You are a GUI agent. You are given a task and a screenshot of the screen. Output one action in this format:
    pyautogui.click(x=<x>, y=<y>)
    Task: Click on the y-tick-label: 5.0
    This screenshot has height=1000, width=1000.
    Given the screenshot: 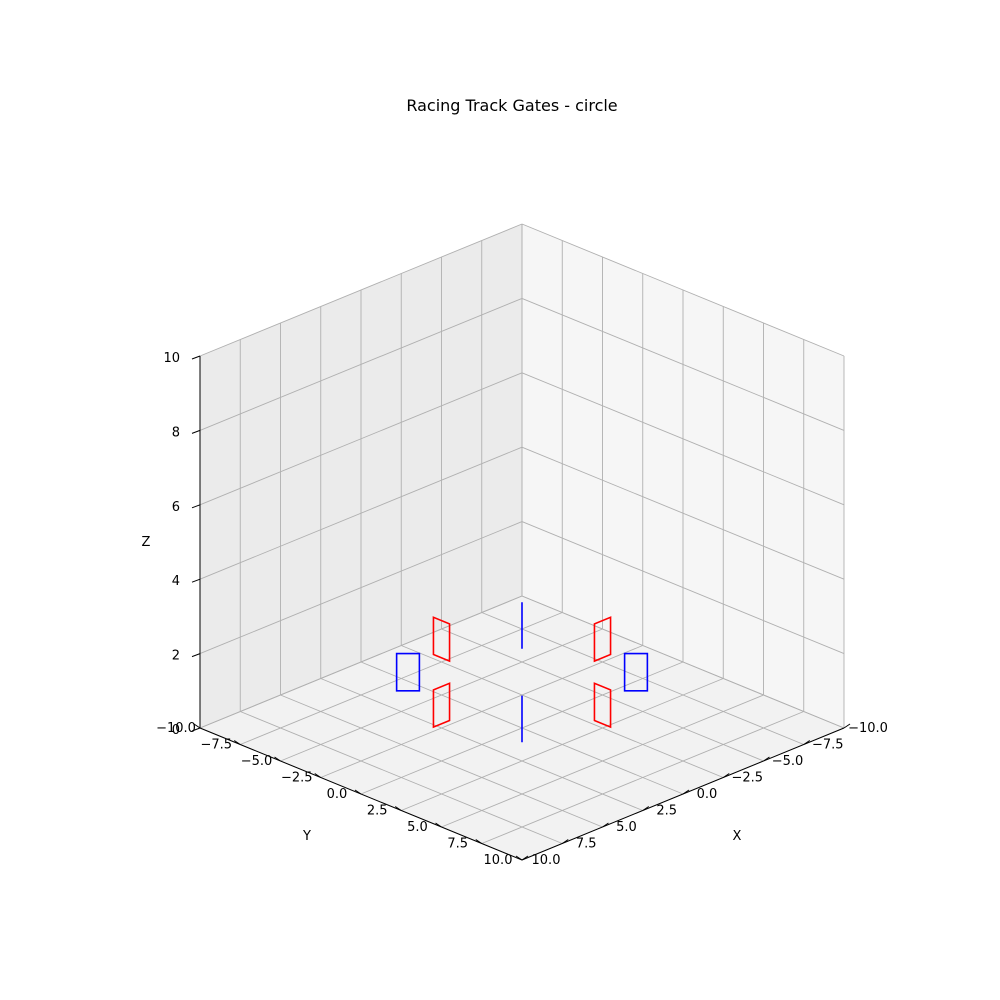 What is the action you would take?
    pyautogui.click(x=417, y=827)
    